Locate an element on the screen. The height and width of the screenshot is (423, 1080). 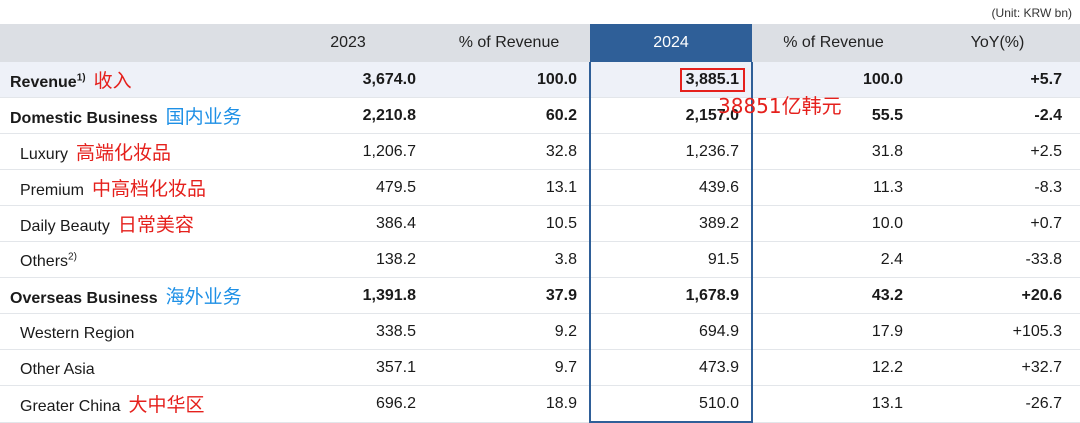
pct-2023: 32.8 is located at coordinates (561, 151).